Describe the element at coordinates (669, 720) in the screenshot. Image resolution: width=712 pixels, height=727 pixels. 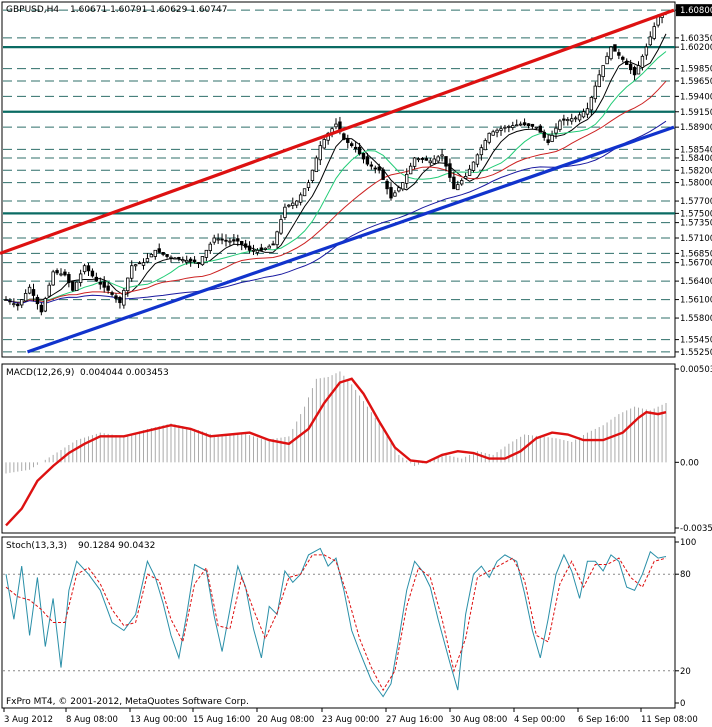
I see `time-axis-label: 11 Sep 08:00` at that location.